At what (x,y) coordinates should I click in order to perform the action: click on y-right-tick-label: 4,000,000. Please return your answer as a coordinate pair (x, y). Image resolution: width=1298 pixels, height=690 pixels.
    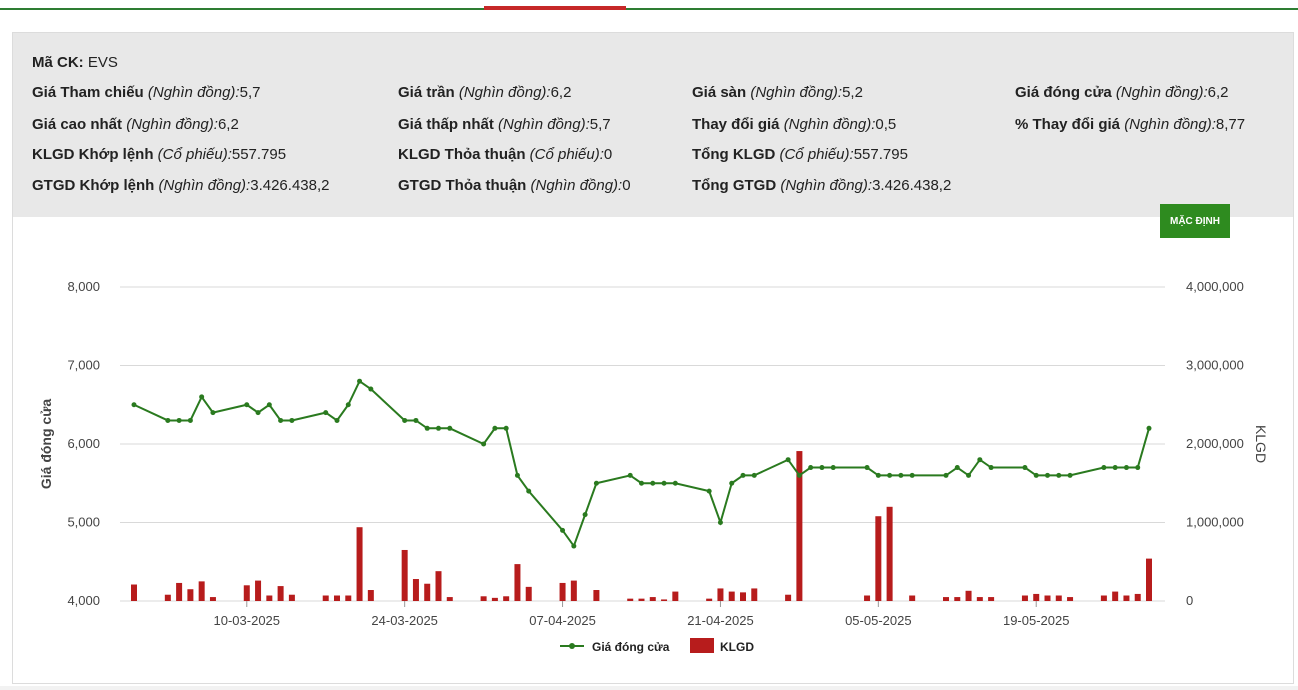
    Looking at the image, I should click on (1215, 286).